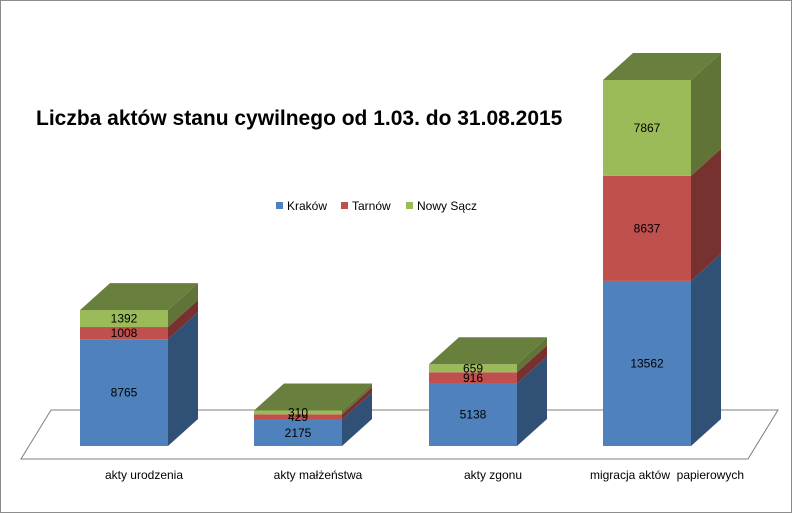  I want to click on legend-item-nowy-sacz: Nowy Sącz, so click(441, 206).